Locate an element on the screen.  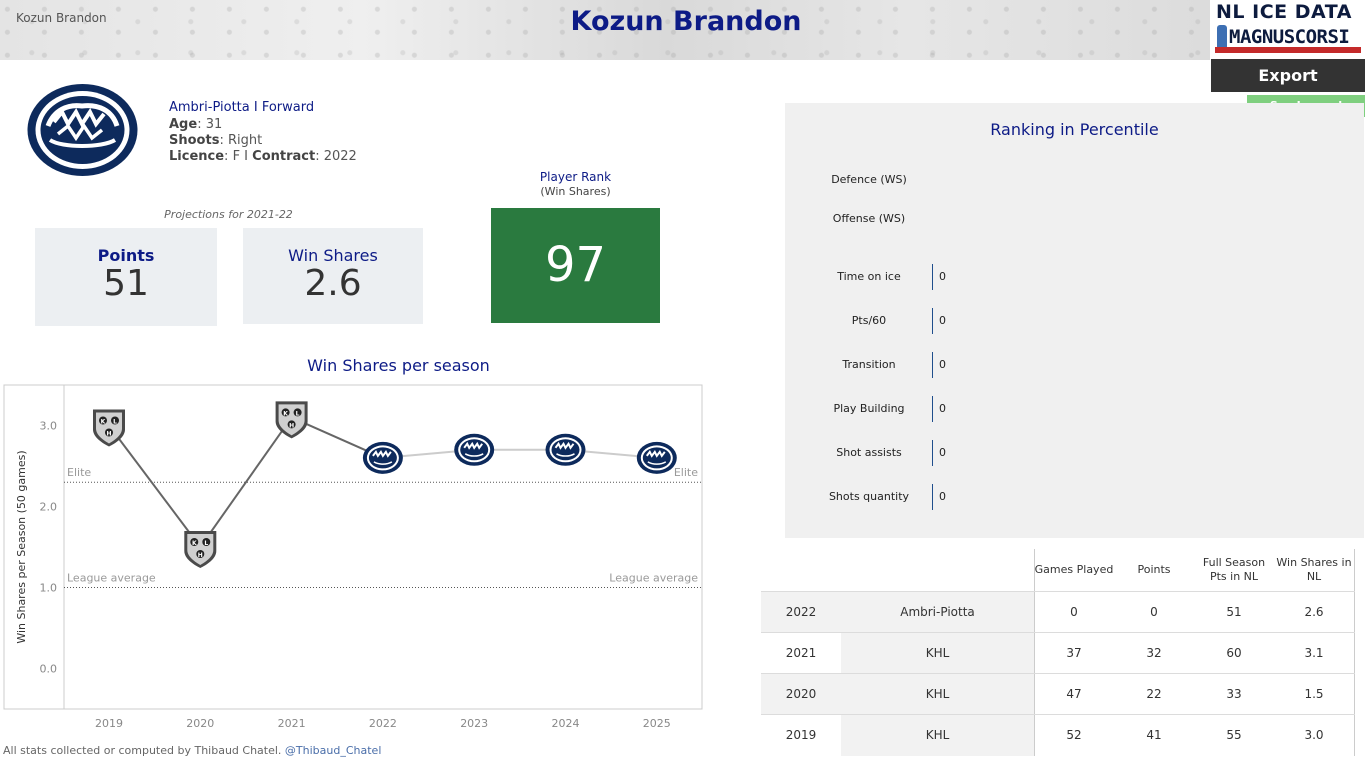
percentile-row: Pts/60 0 is located at coordinates (1074, 321).